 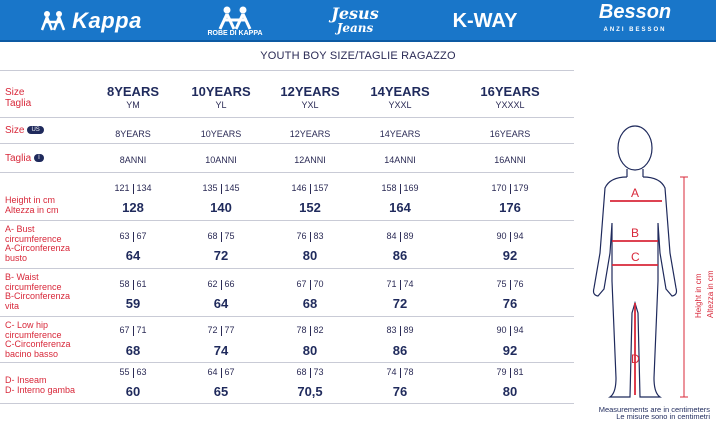 What do you see at coordinates (310, 255) in the screenshot?
I see `bust-value: 80` at bounding box center [310, 255].